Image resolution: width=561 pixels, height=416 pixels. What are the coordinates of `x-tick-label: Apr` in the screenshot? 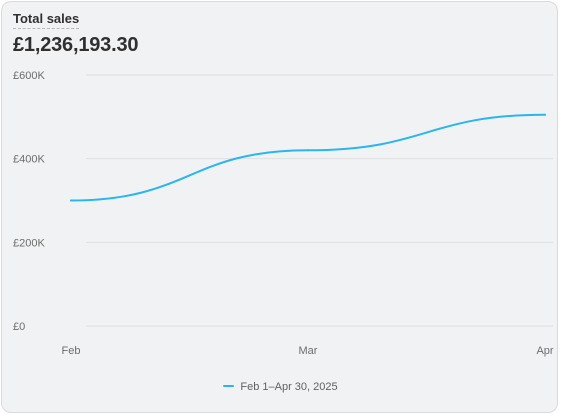 It's located at (544, 351).